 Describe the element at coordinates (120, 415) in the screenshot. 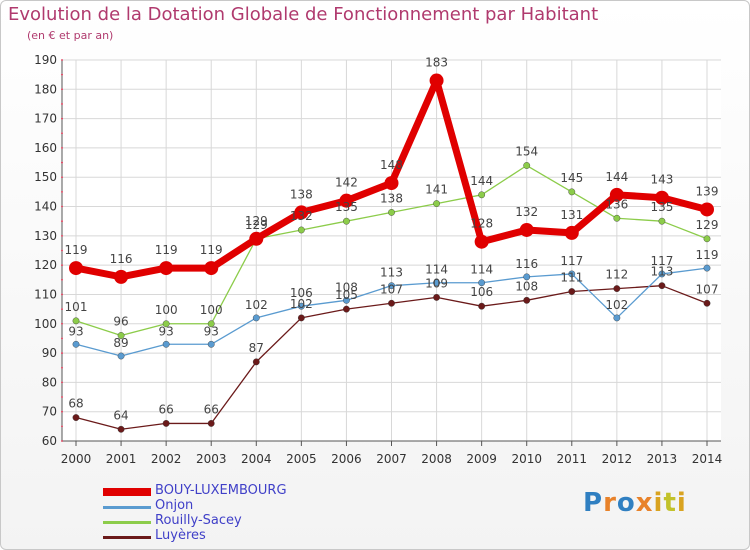

I see `data-label: 64` at that location.